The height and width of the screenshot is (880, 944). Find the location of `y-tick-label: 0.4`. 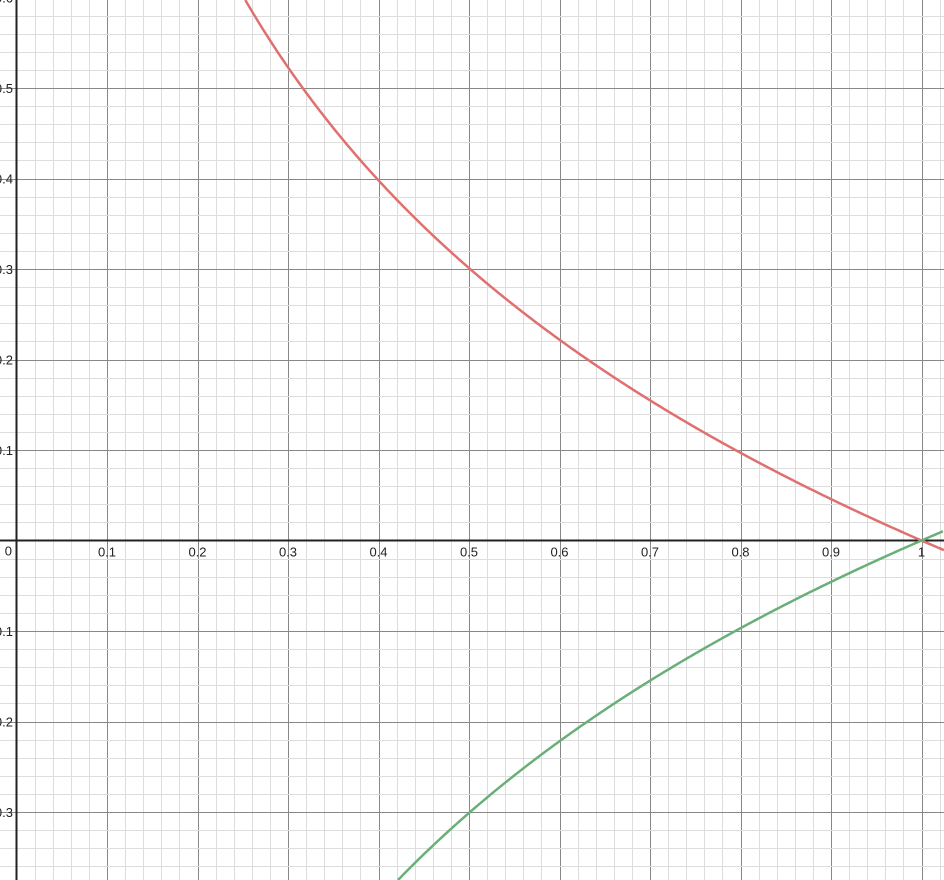

y-tick-label: 0.4 is located at coordinates (6, 179).